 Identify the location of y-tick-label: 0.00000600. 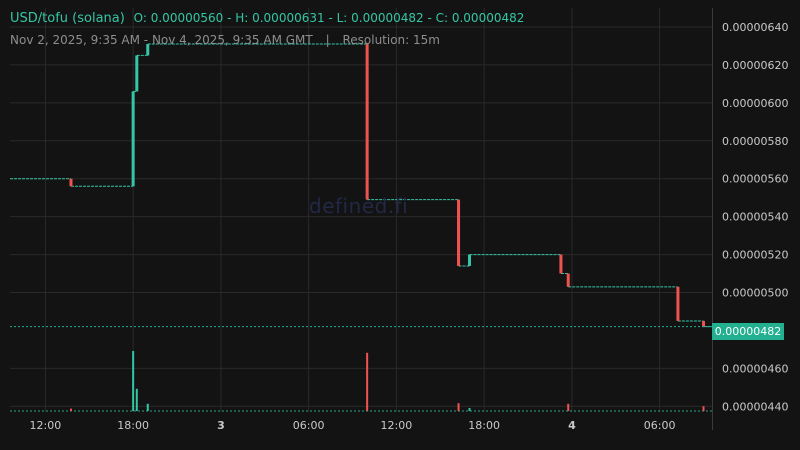
(755, 103).